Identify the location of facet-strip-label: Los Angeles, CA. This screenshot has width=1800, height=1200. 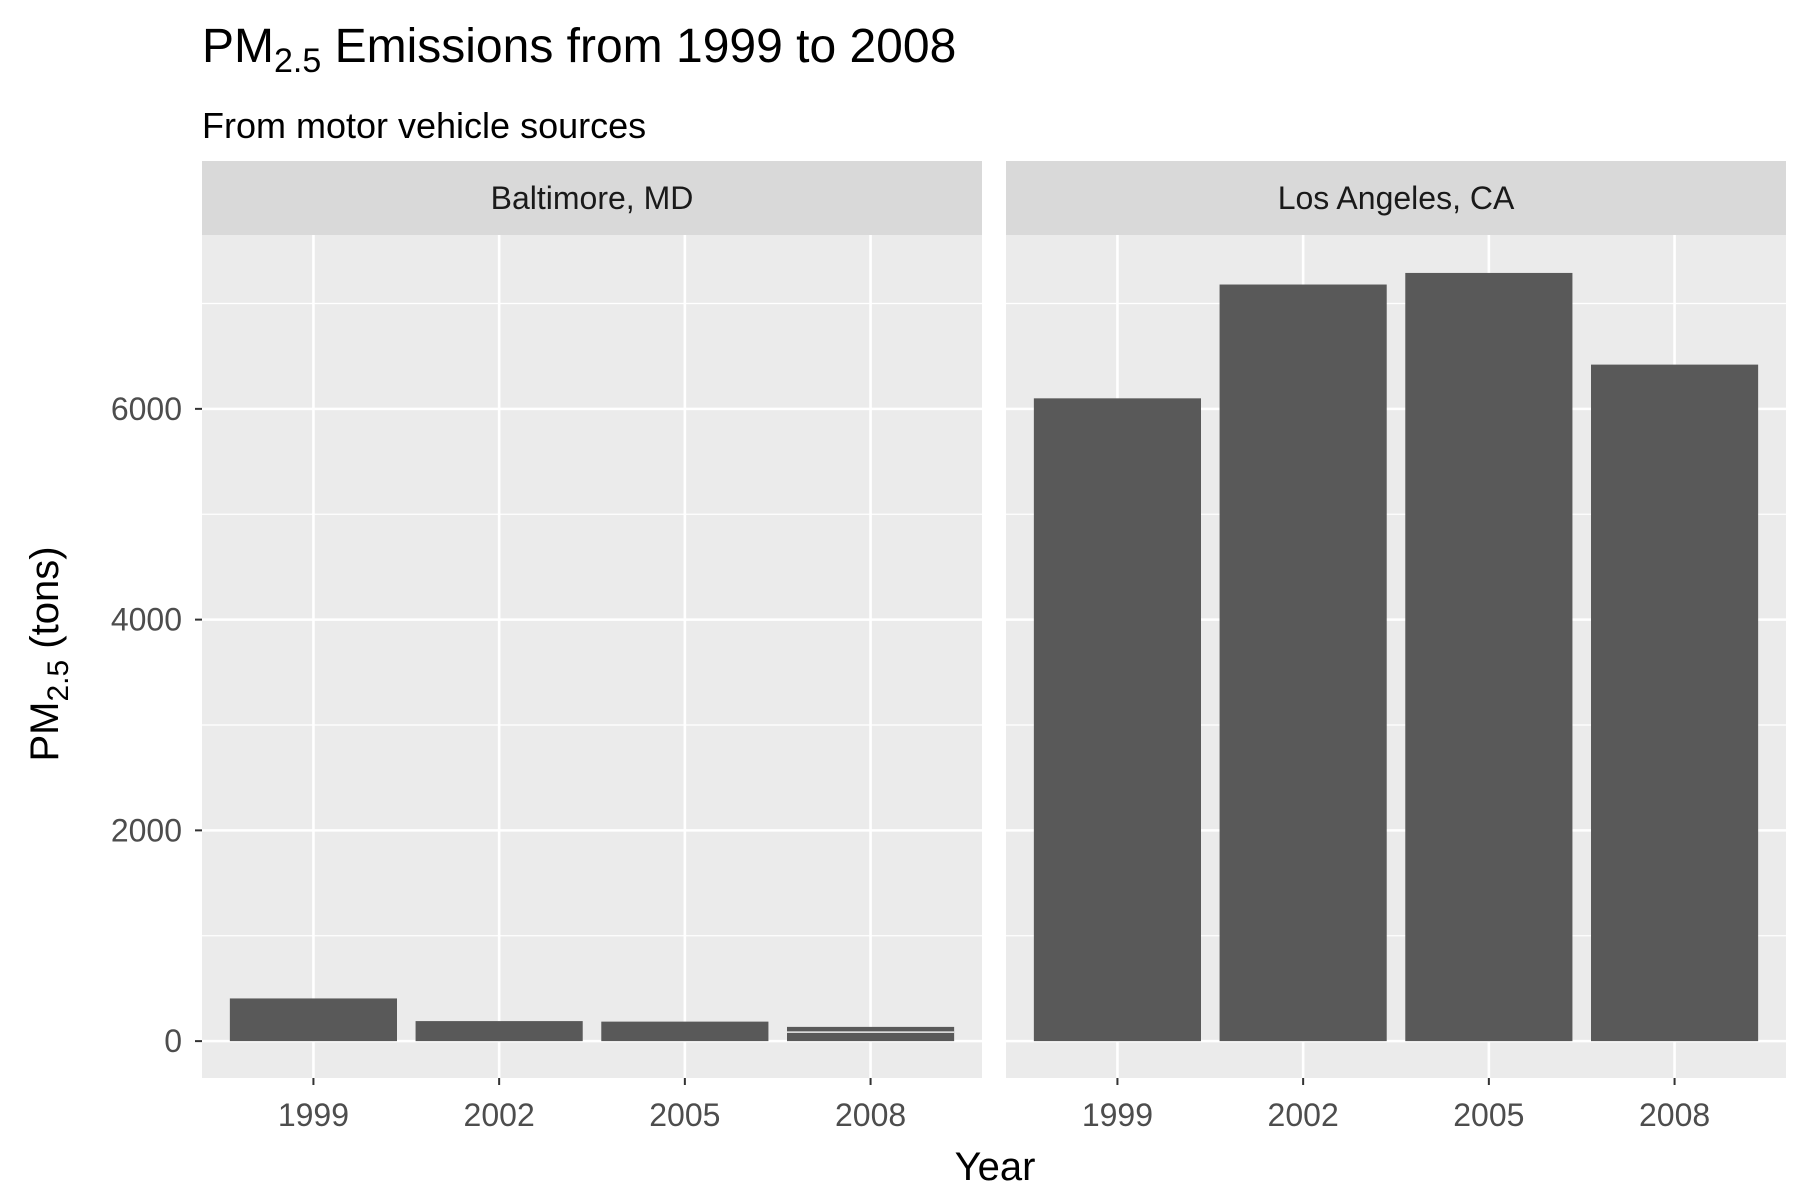
(1396, 198).